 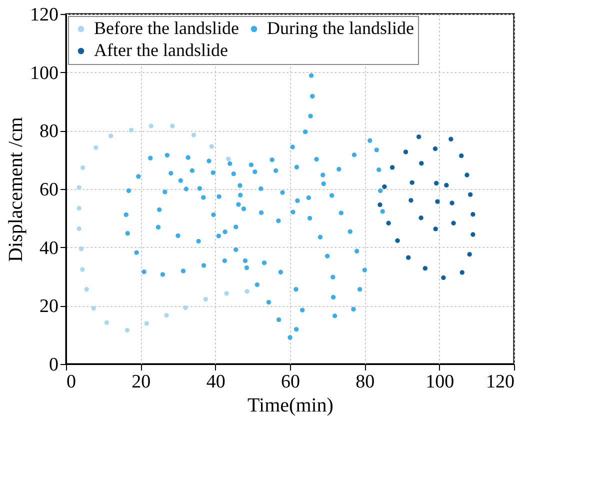 I want to click on legend-label: During the landslide, so click(x=340, y=28).